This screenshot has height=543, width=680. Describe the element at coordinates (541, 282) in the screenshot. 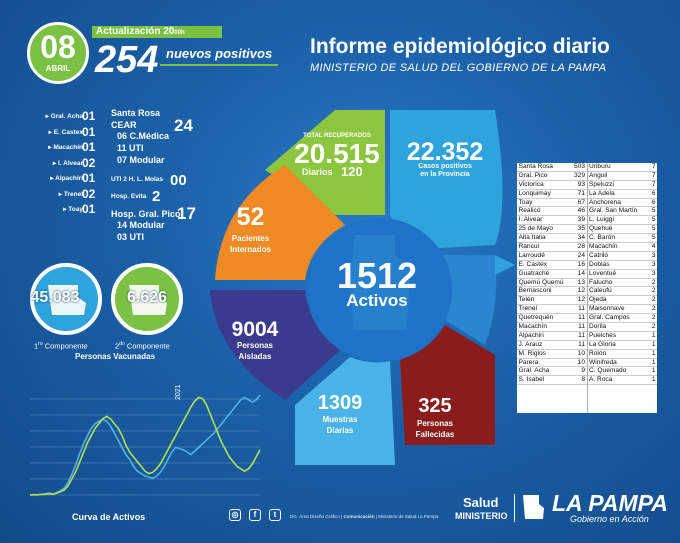

I see `table-cell-name: Quemú Quemú` at that location.